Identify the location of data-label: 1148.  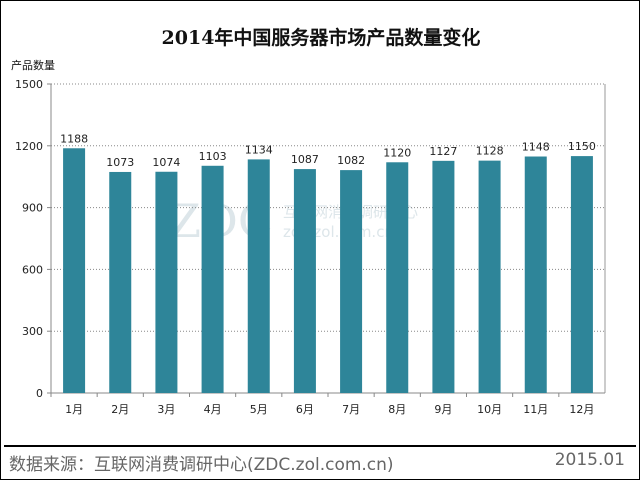
(536, 147).